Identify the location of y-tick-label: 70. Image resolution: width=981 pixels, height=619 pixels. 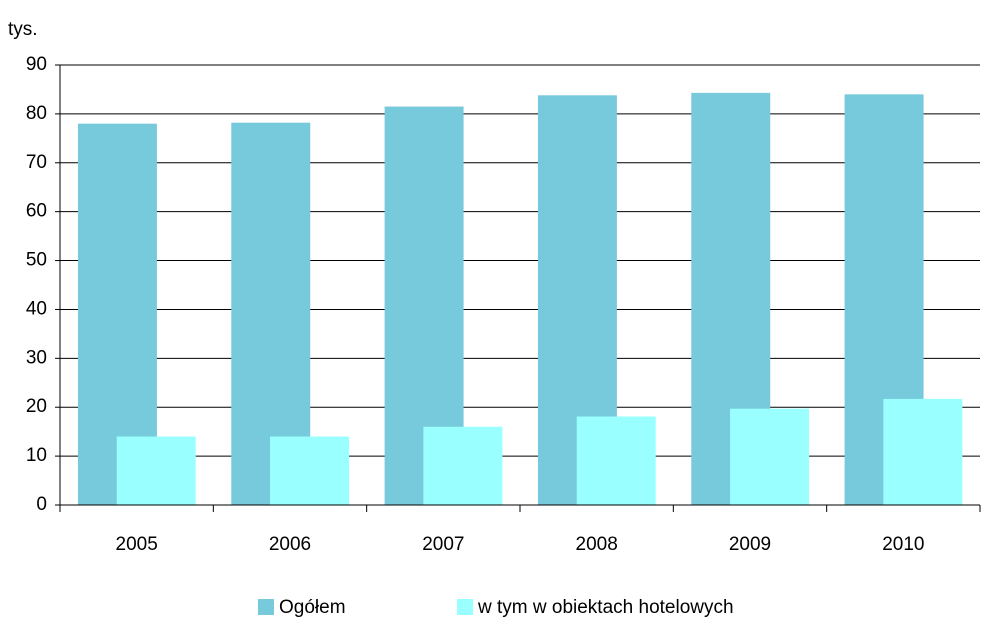
(36, 162).